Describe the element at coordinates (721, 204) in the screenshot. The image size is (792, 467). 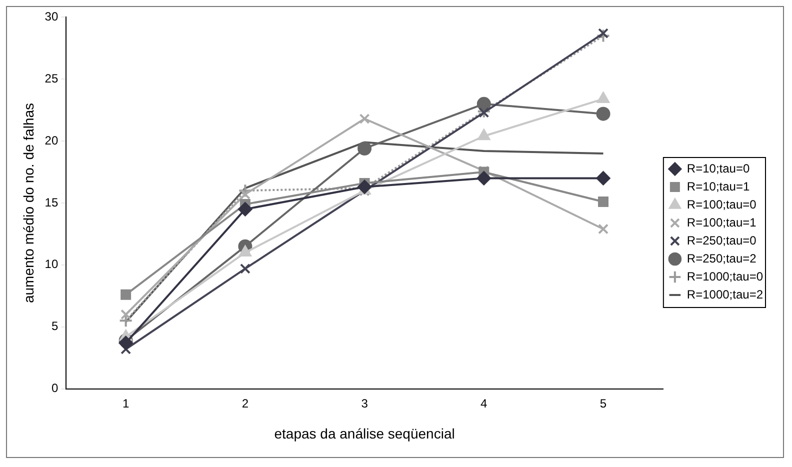
I see `legend-label: R=100;tau=0` at that location.